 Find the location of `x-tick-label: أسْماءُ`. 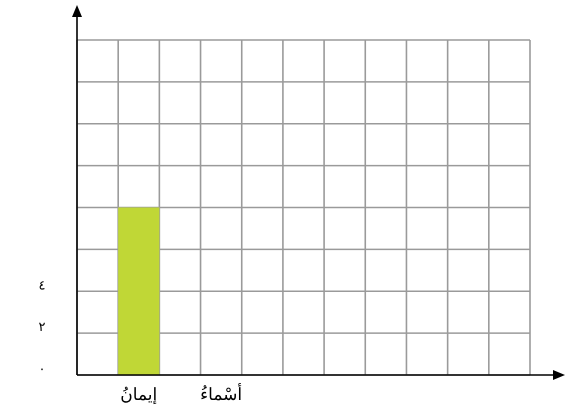

x-tick-label: أسْماءُ is located at coordinates (221, 394).